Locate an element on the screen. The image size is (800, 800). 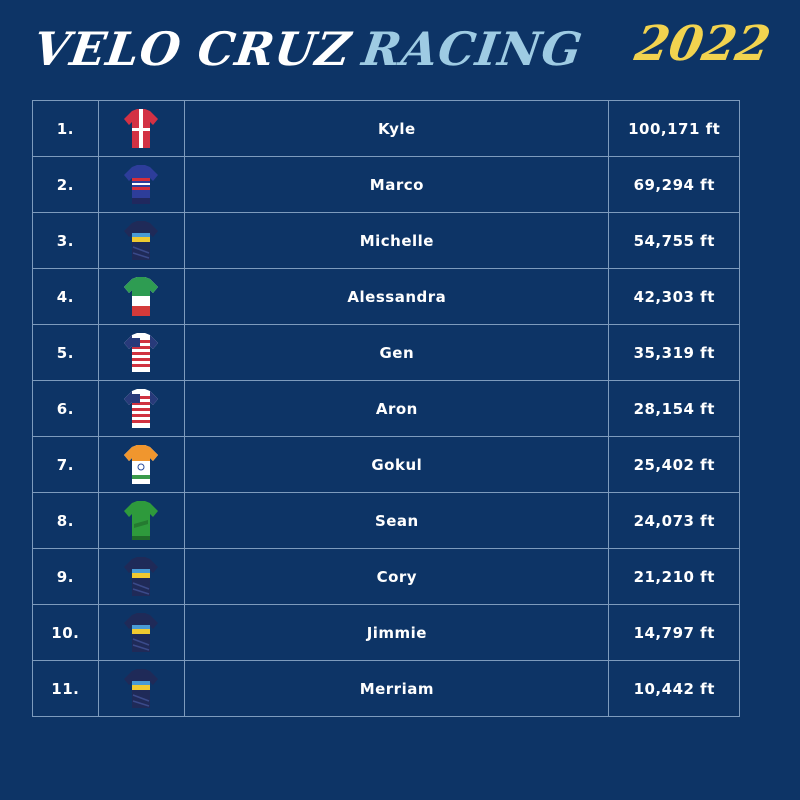
distance-value: 100,171 ft is located at coordinates (674, 128).